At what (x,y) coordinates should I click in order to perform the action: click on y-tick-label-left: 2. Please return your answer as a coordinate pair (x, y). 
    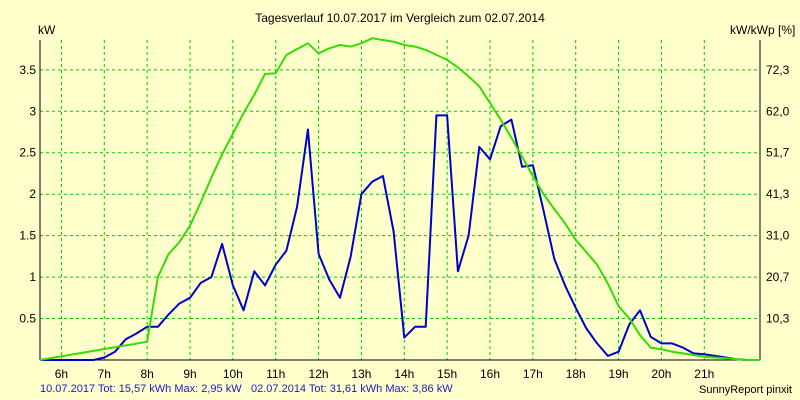
    Looking at the image, I should click on (32, 194).